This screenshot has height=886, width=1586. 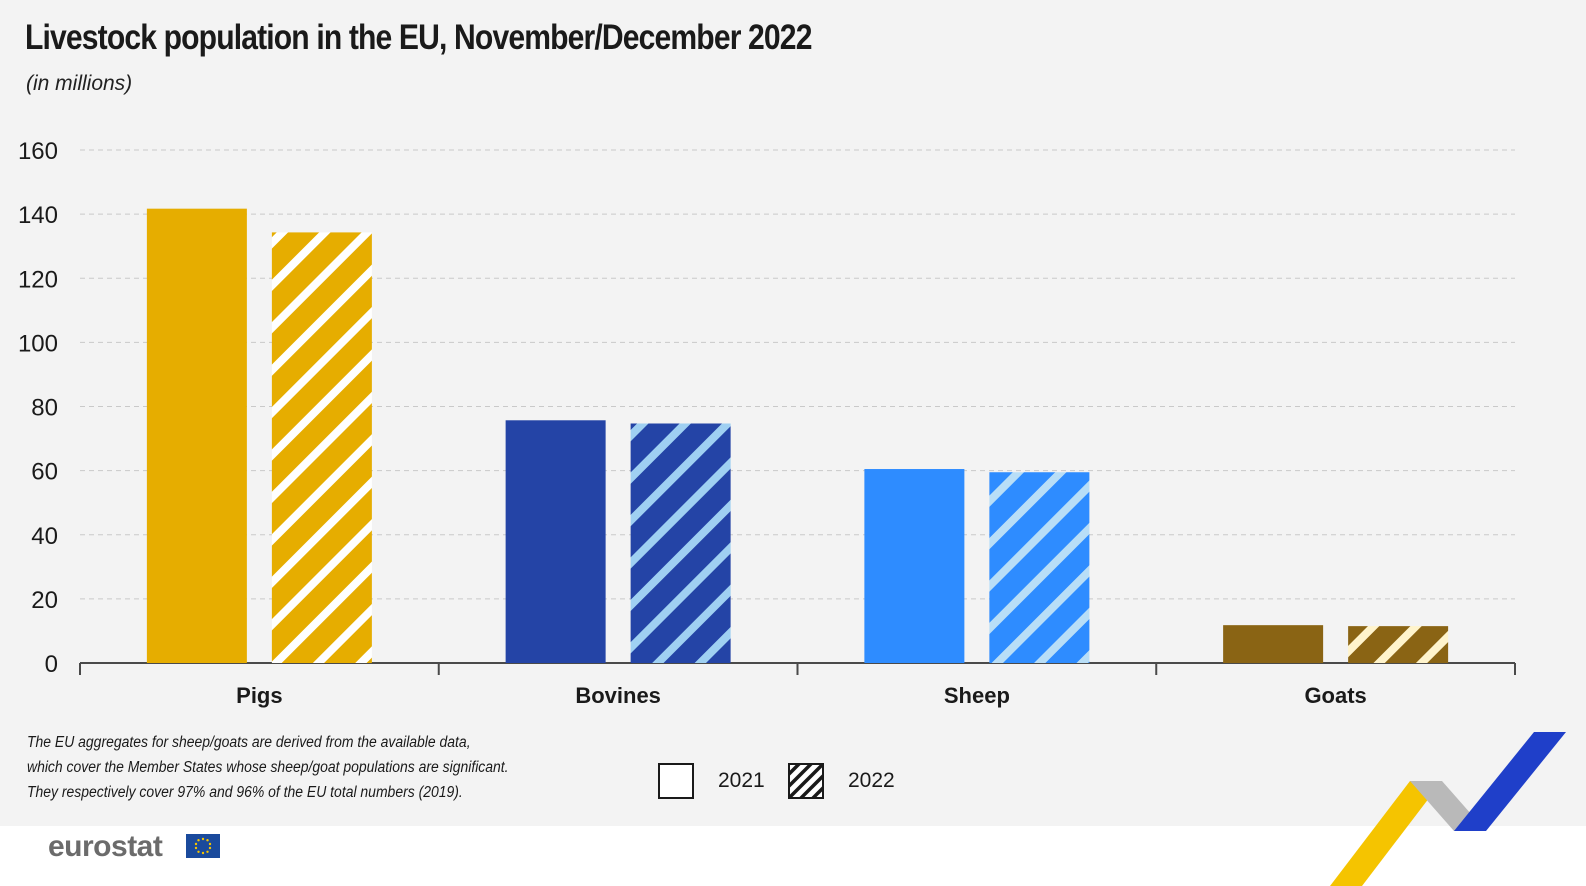 I want to click on y-tick-label: 20, so click(x=44, y=600).